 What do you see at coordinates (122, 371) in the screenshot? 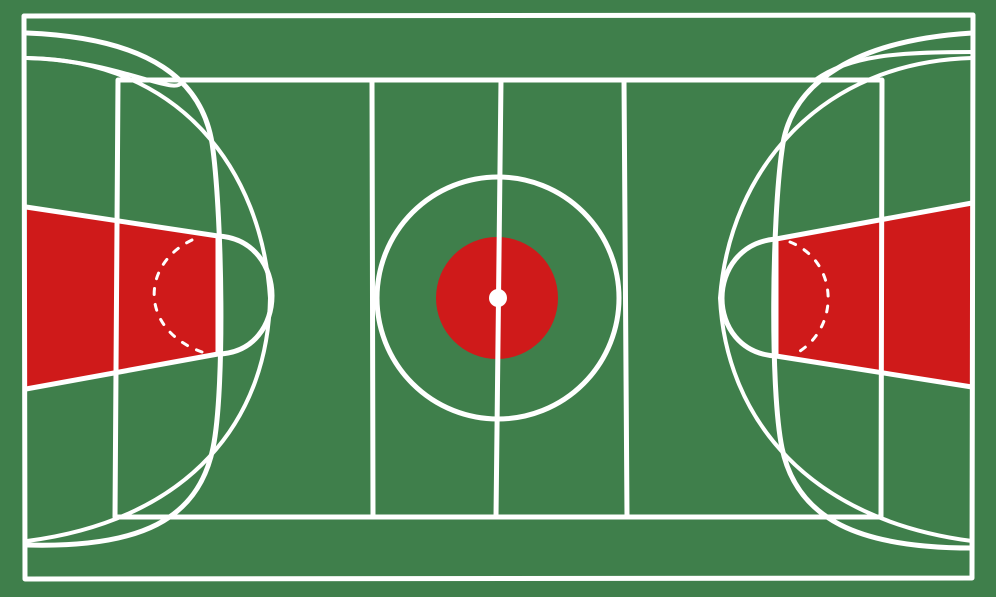
I see `left-key-bottom-line` at bounding box center [122, 371].